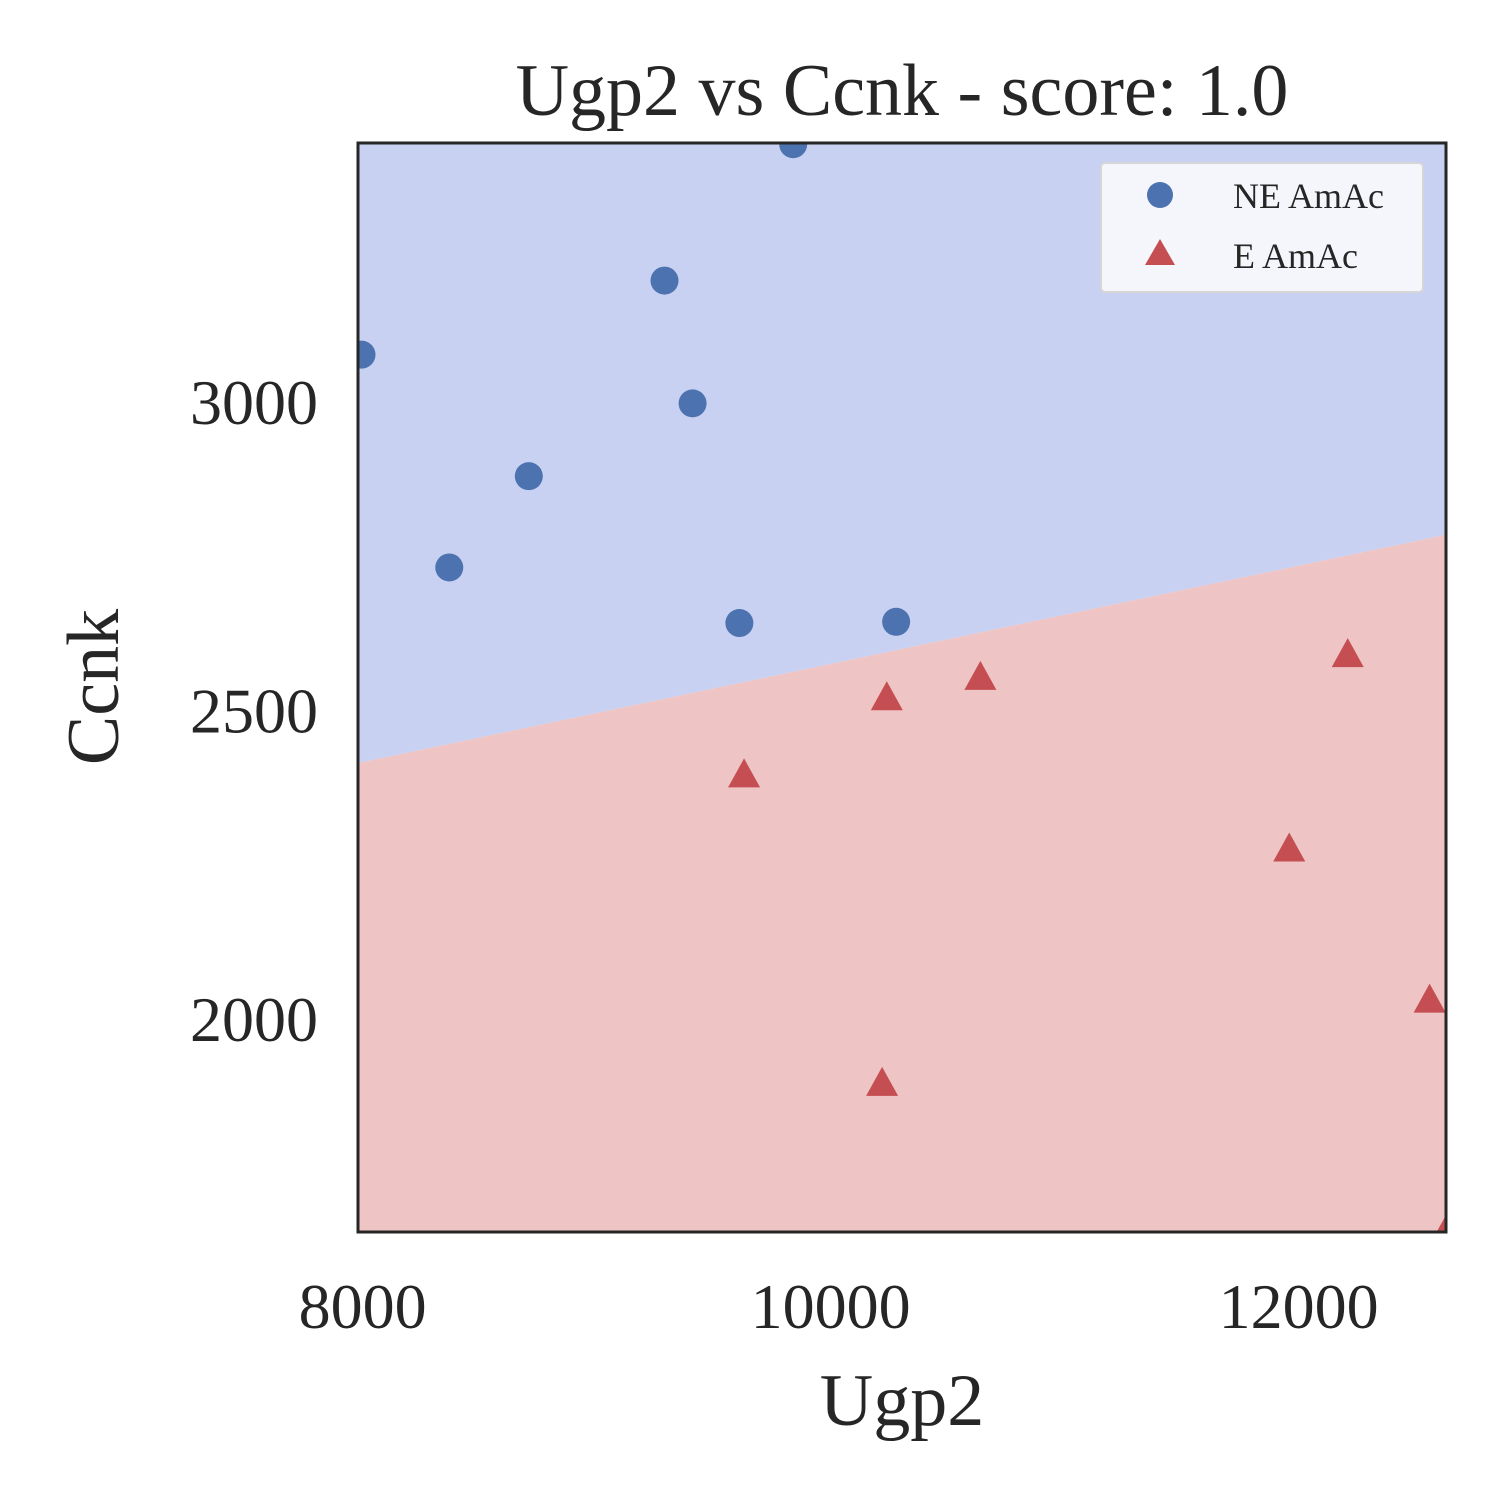 Image resolution: width=1500 pixels, height=1500 pixels. What do you see at coordinates (254, 402) in the screenshot?
I see `y-tick-label: 3000` at bounding box center [254, 402].